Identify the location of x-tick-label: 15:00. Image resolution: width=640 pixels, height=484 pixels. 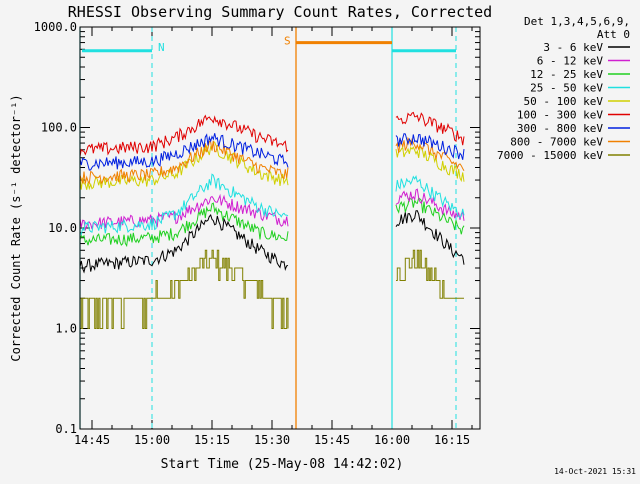
(152, 440).